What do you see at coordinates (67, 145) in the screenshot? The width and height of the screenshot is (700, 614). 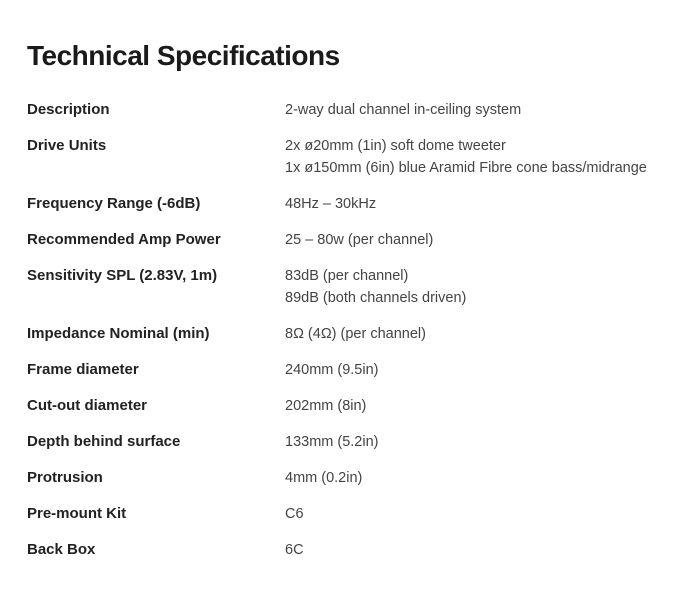 I see `spec-label: Drive Units` at bounding box center [67, 145].